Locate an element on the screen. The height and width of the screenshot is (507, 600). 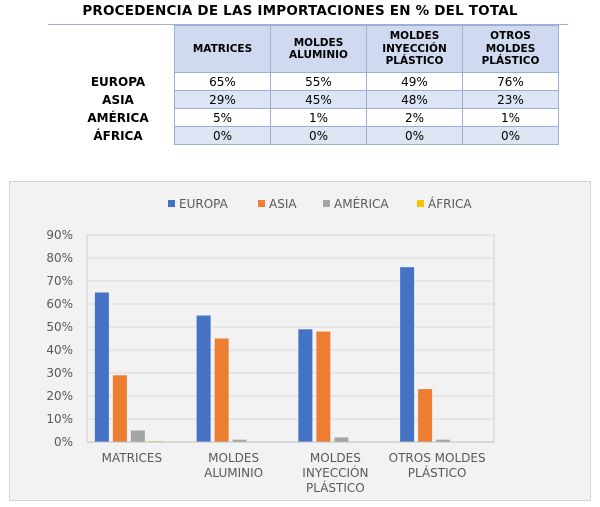
table-corner is located at coordinates (119, 49).